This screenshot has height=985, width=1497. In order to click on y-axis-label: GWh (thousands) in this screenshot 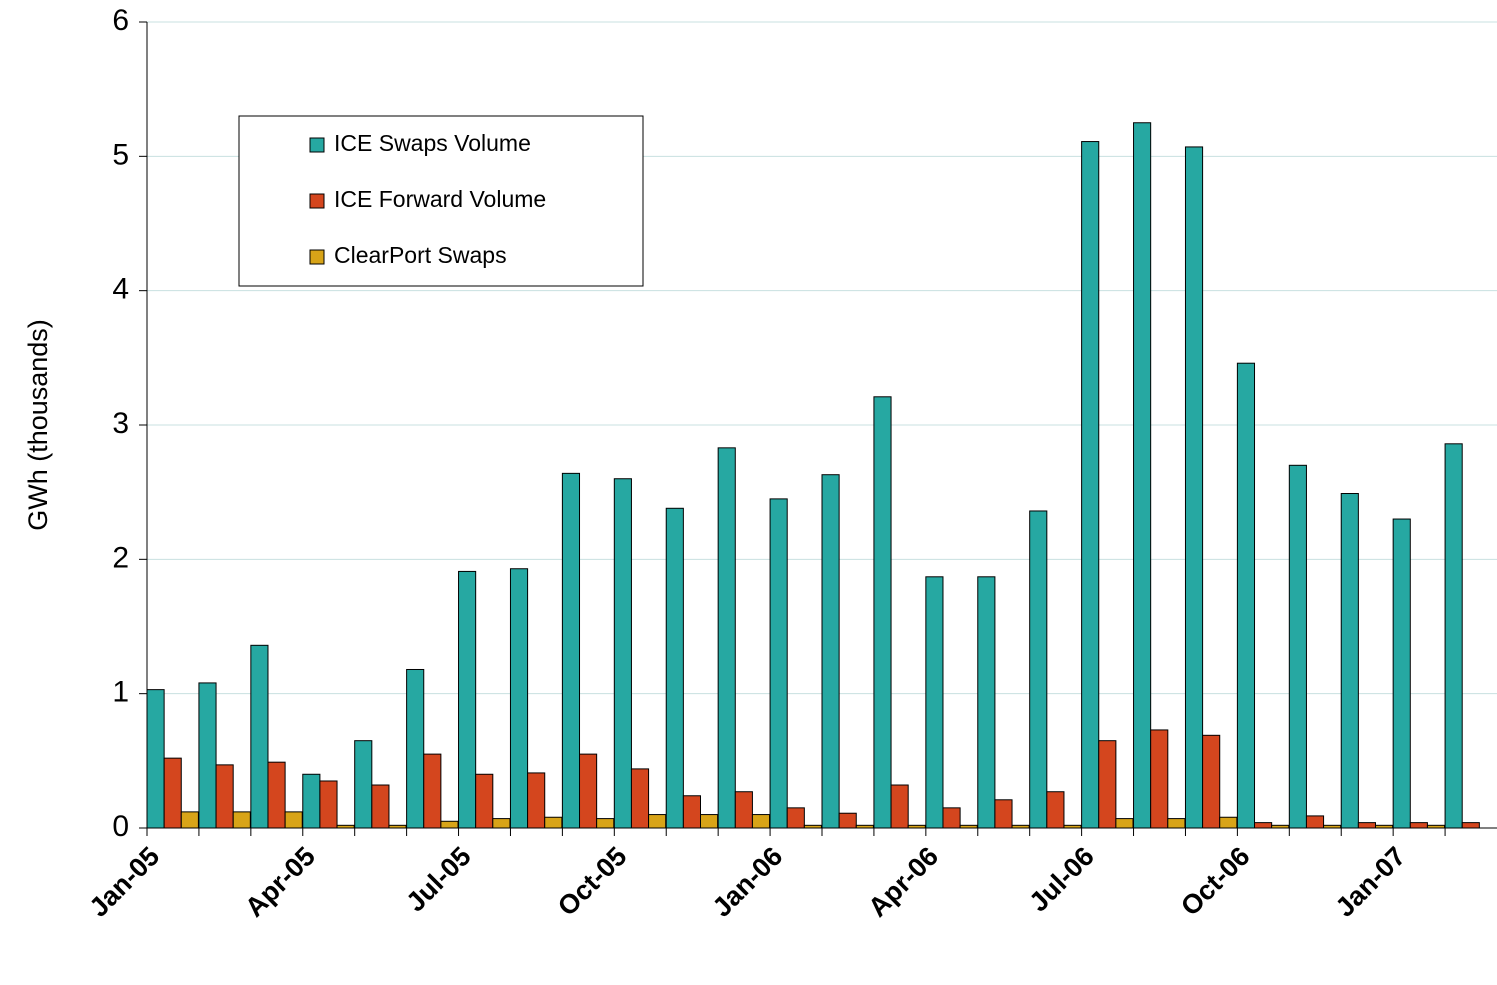, I will do `click(38, 425)`.